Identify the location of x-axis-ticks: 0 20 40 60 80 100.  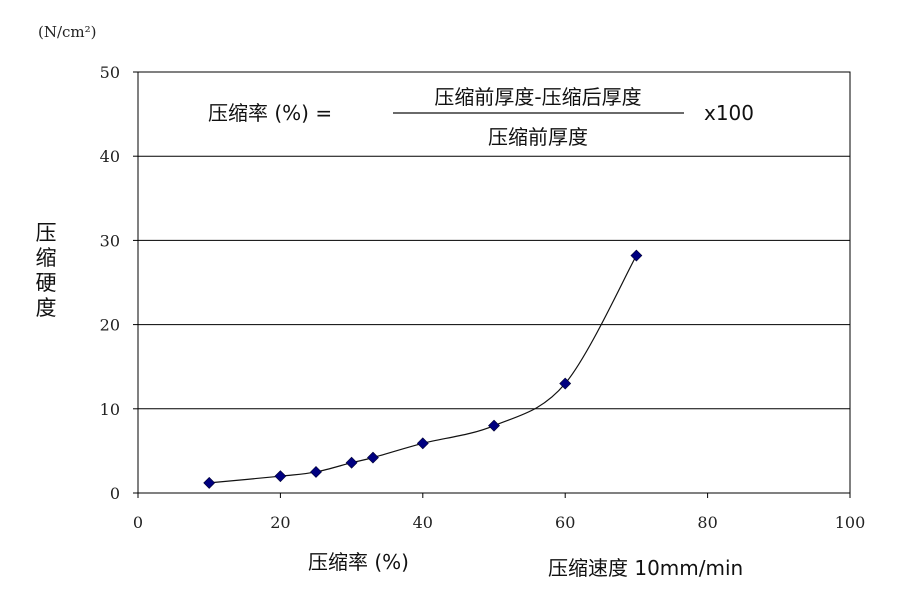
(499, 512).